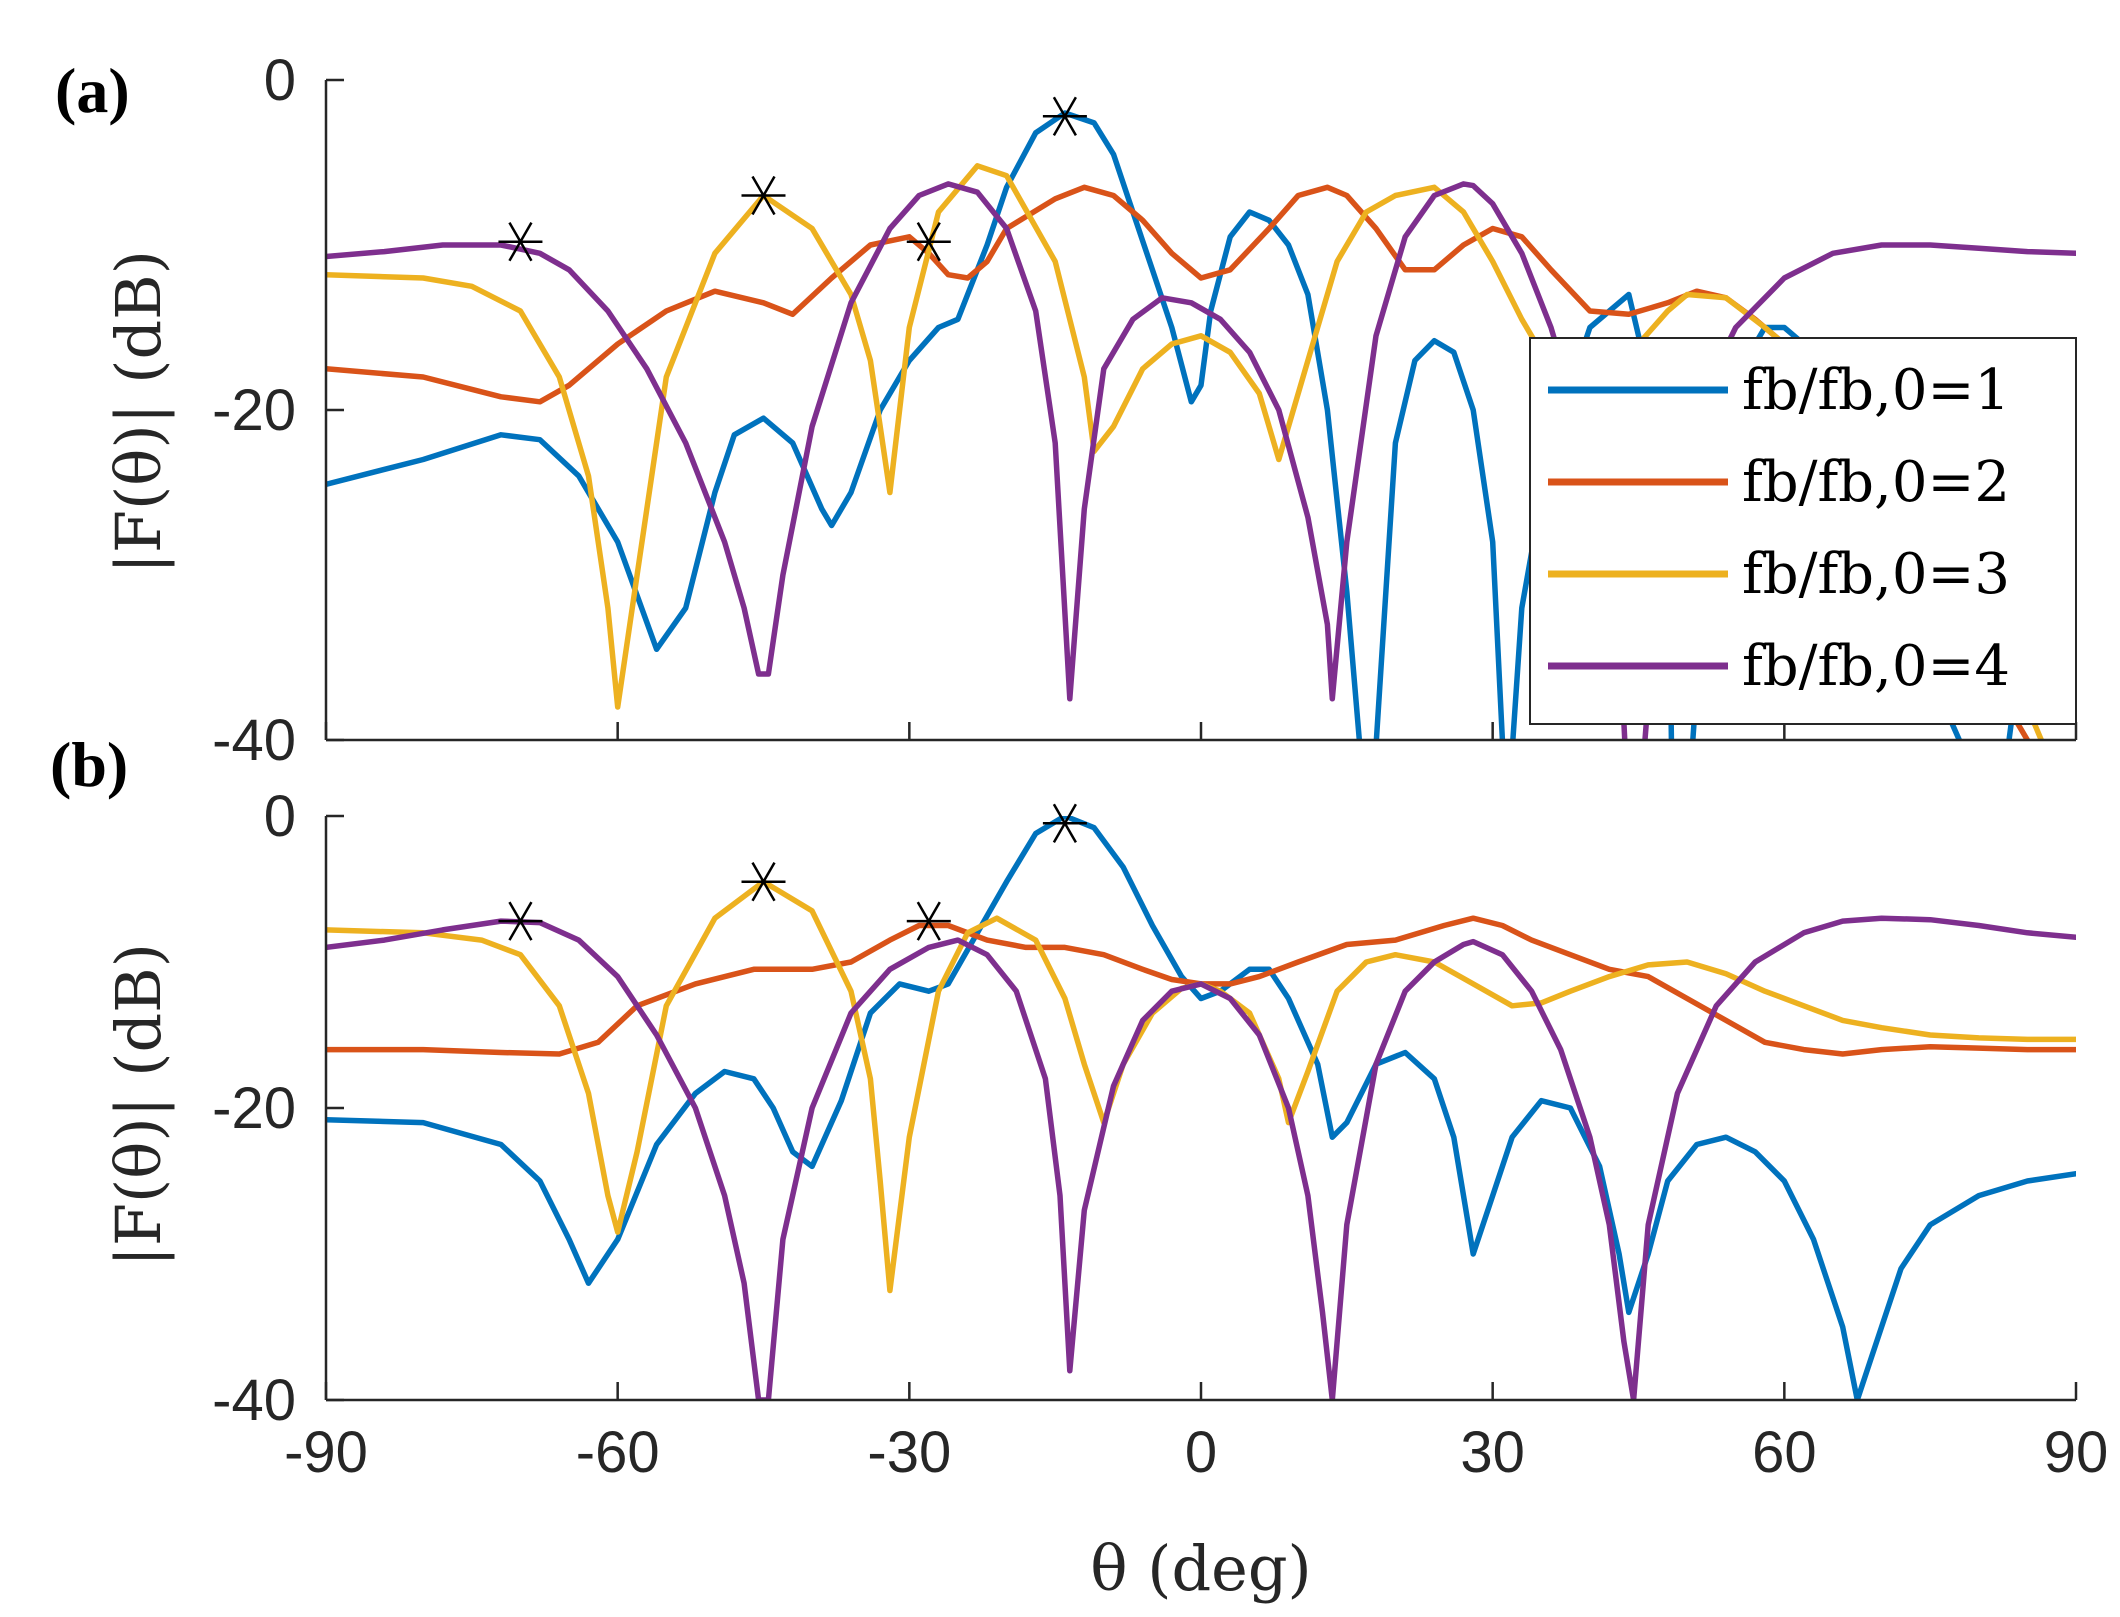 This screenshot has width=2120, height=1617. Describe the element at coordinates (89, 764) in the screenshot. I see `panel-b-label: (b)` at that location.